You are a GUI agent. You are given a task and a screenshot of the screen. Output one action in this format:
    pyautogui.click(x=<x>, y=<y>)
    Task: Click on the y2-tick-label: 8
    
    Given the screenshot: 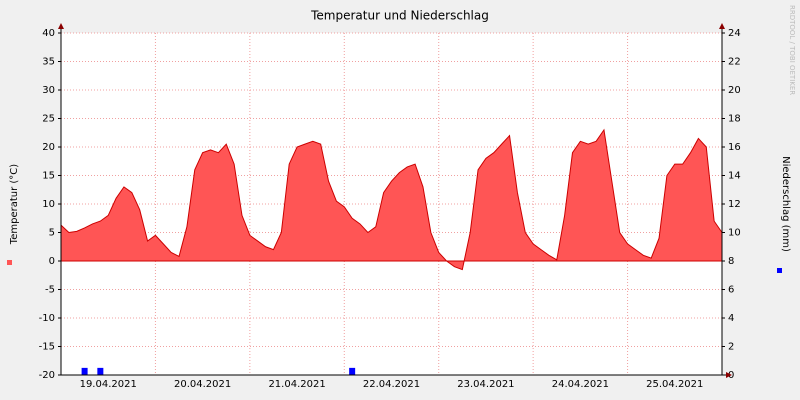 What is the action you would take?
    pyautogui.click(x=731, y=261)
    